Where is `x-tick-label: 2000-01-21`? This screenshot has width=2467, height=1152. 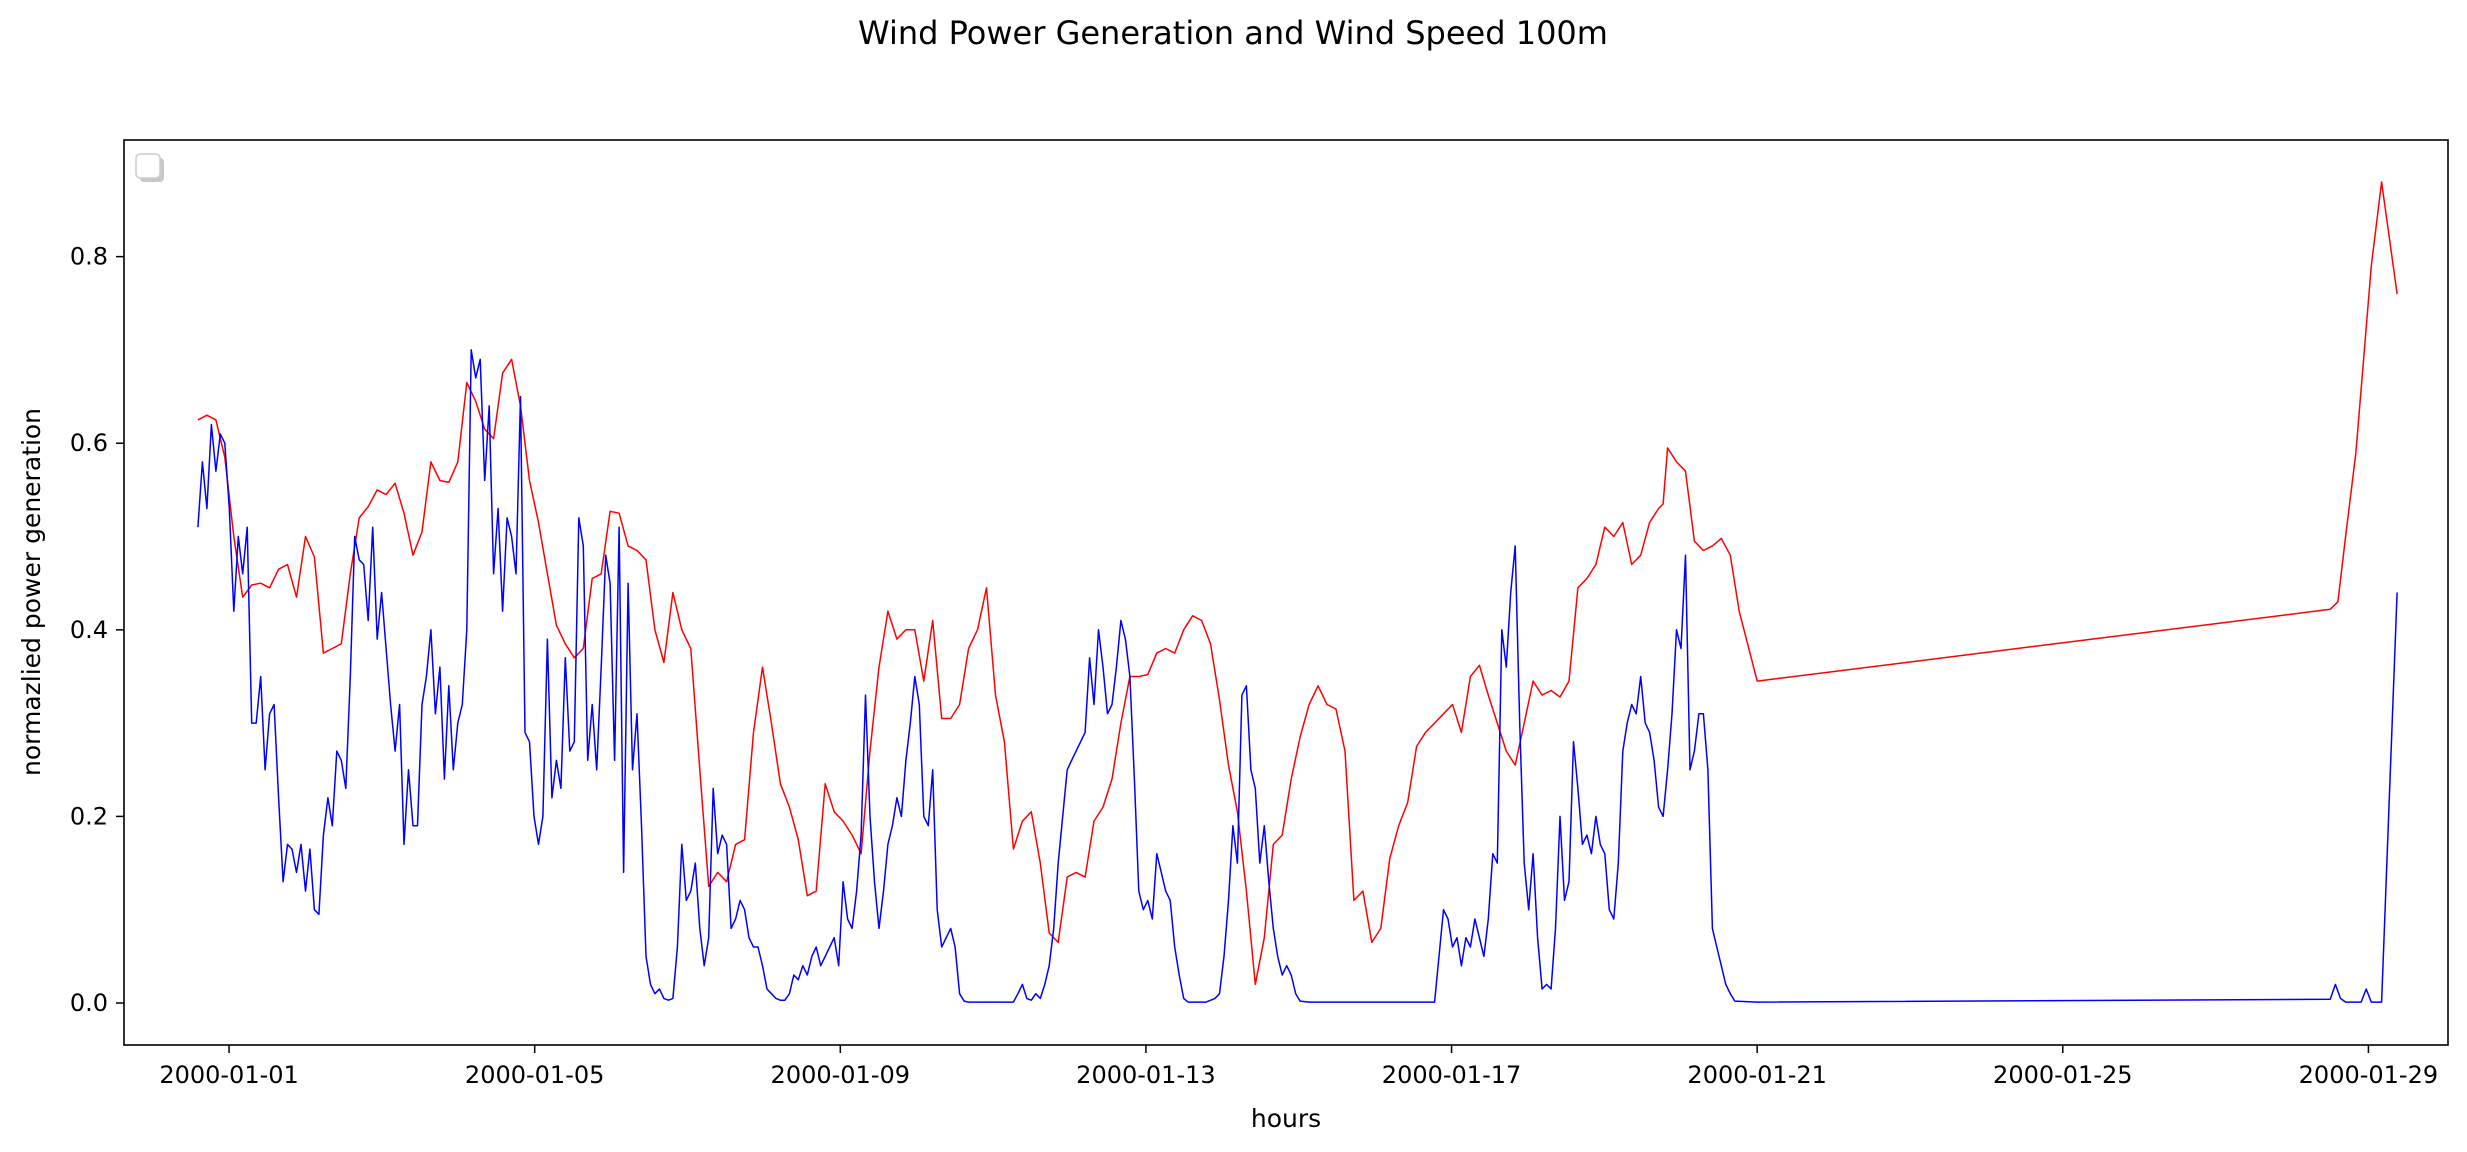
x-tick-label: 2000-01-21 is located at coordinates (1756, 1075).